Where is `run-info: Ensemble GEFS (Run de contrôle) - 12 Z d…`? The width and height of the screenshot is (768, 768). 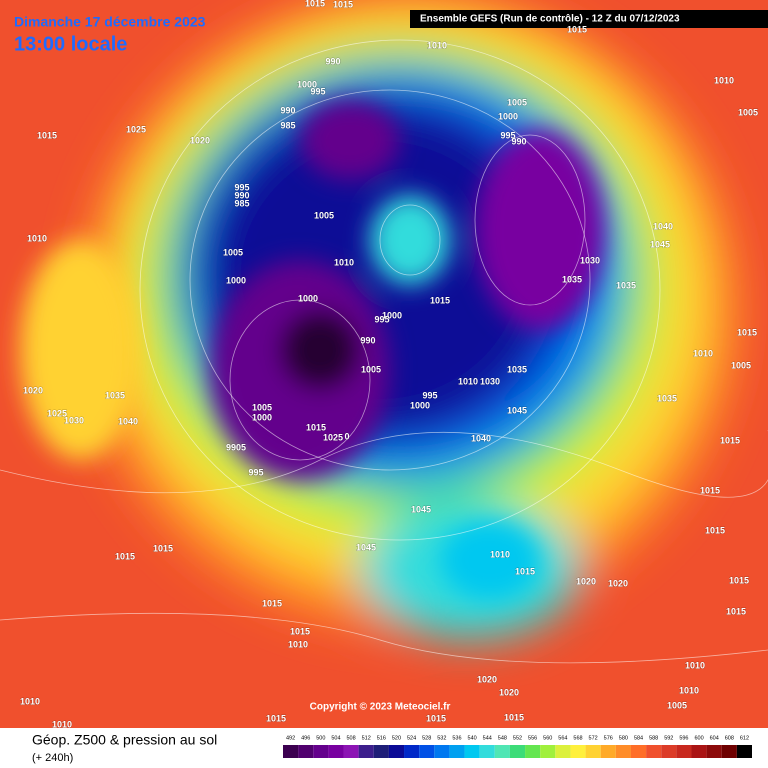 run-info: Ensemble GEFS (Run de contrôle) - 12 Z d… is located at coordinates (550, 19).